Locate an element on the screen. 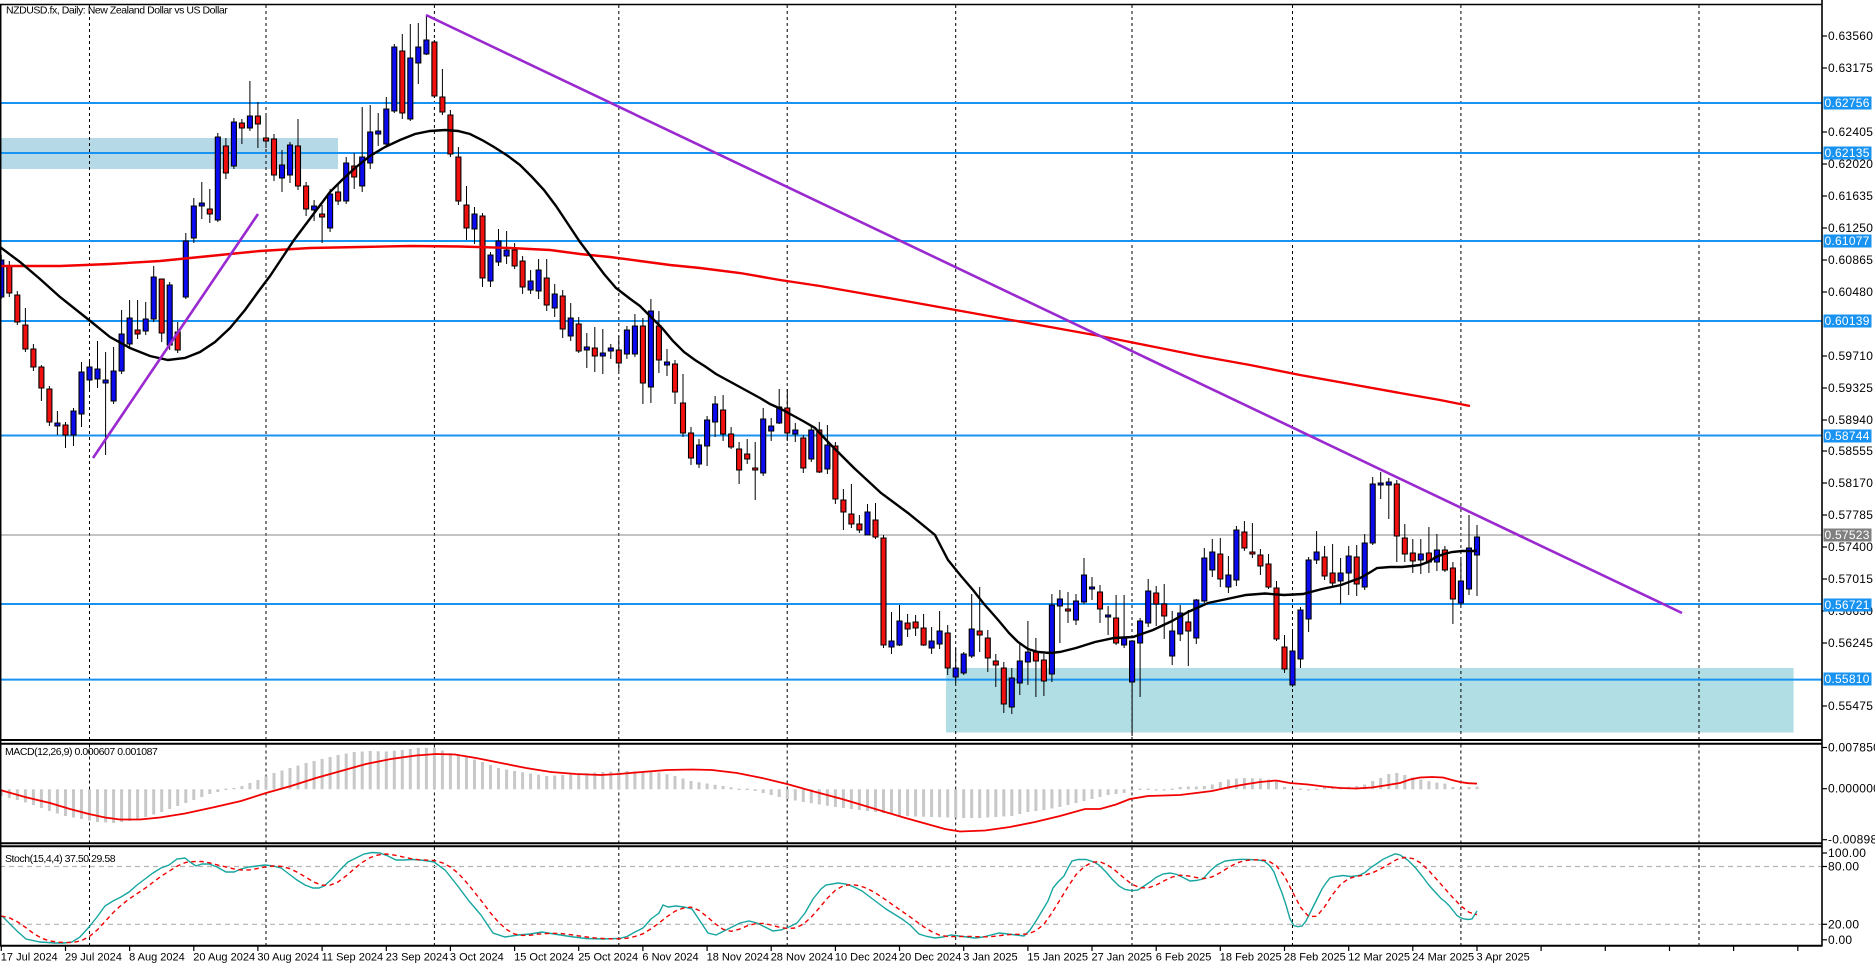  svg-text: 80.00 is located at coordinates (1843, 867).